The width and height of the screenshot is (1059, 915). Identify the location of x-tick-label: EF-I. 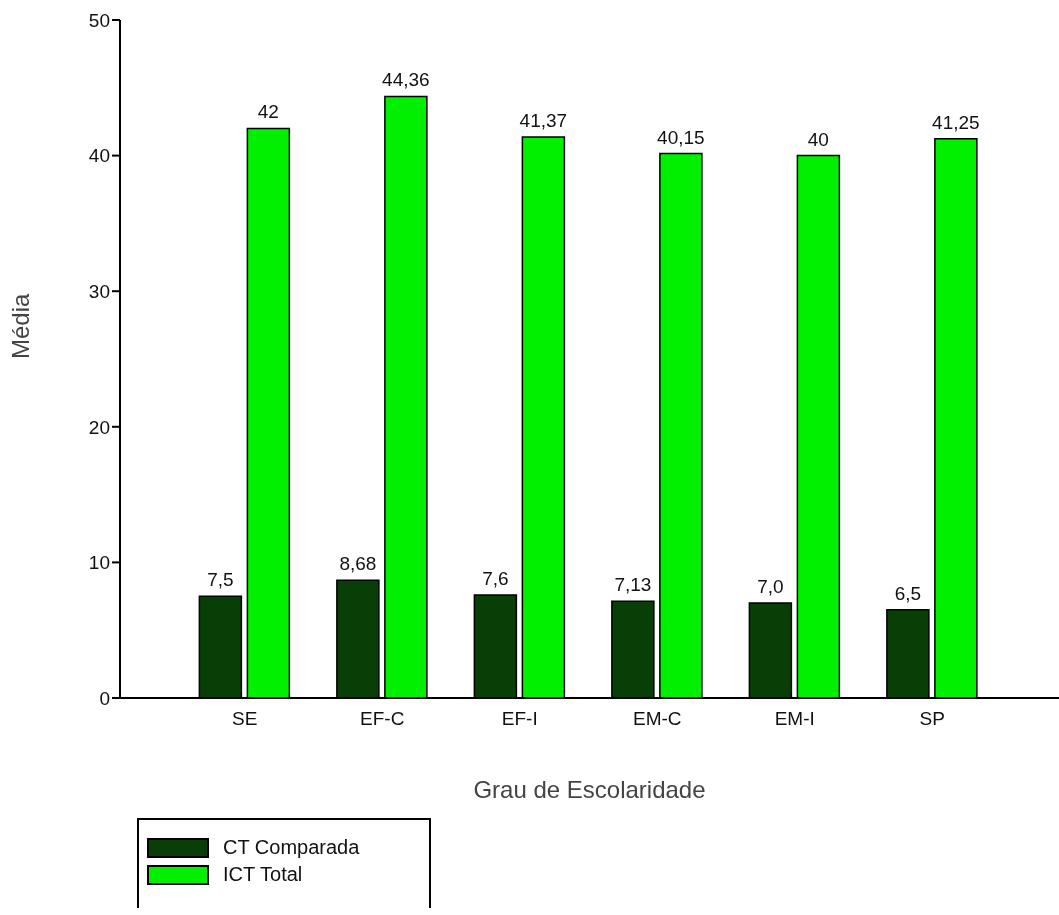
(519, 719).